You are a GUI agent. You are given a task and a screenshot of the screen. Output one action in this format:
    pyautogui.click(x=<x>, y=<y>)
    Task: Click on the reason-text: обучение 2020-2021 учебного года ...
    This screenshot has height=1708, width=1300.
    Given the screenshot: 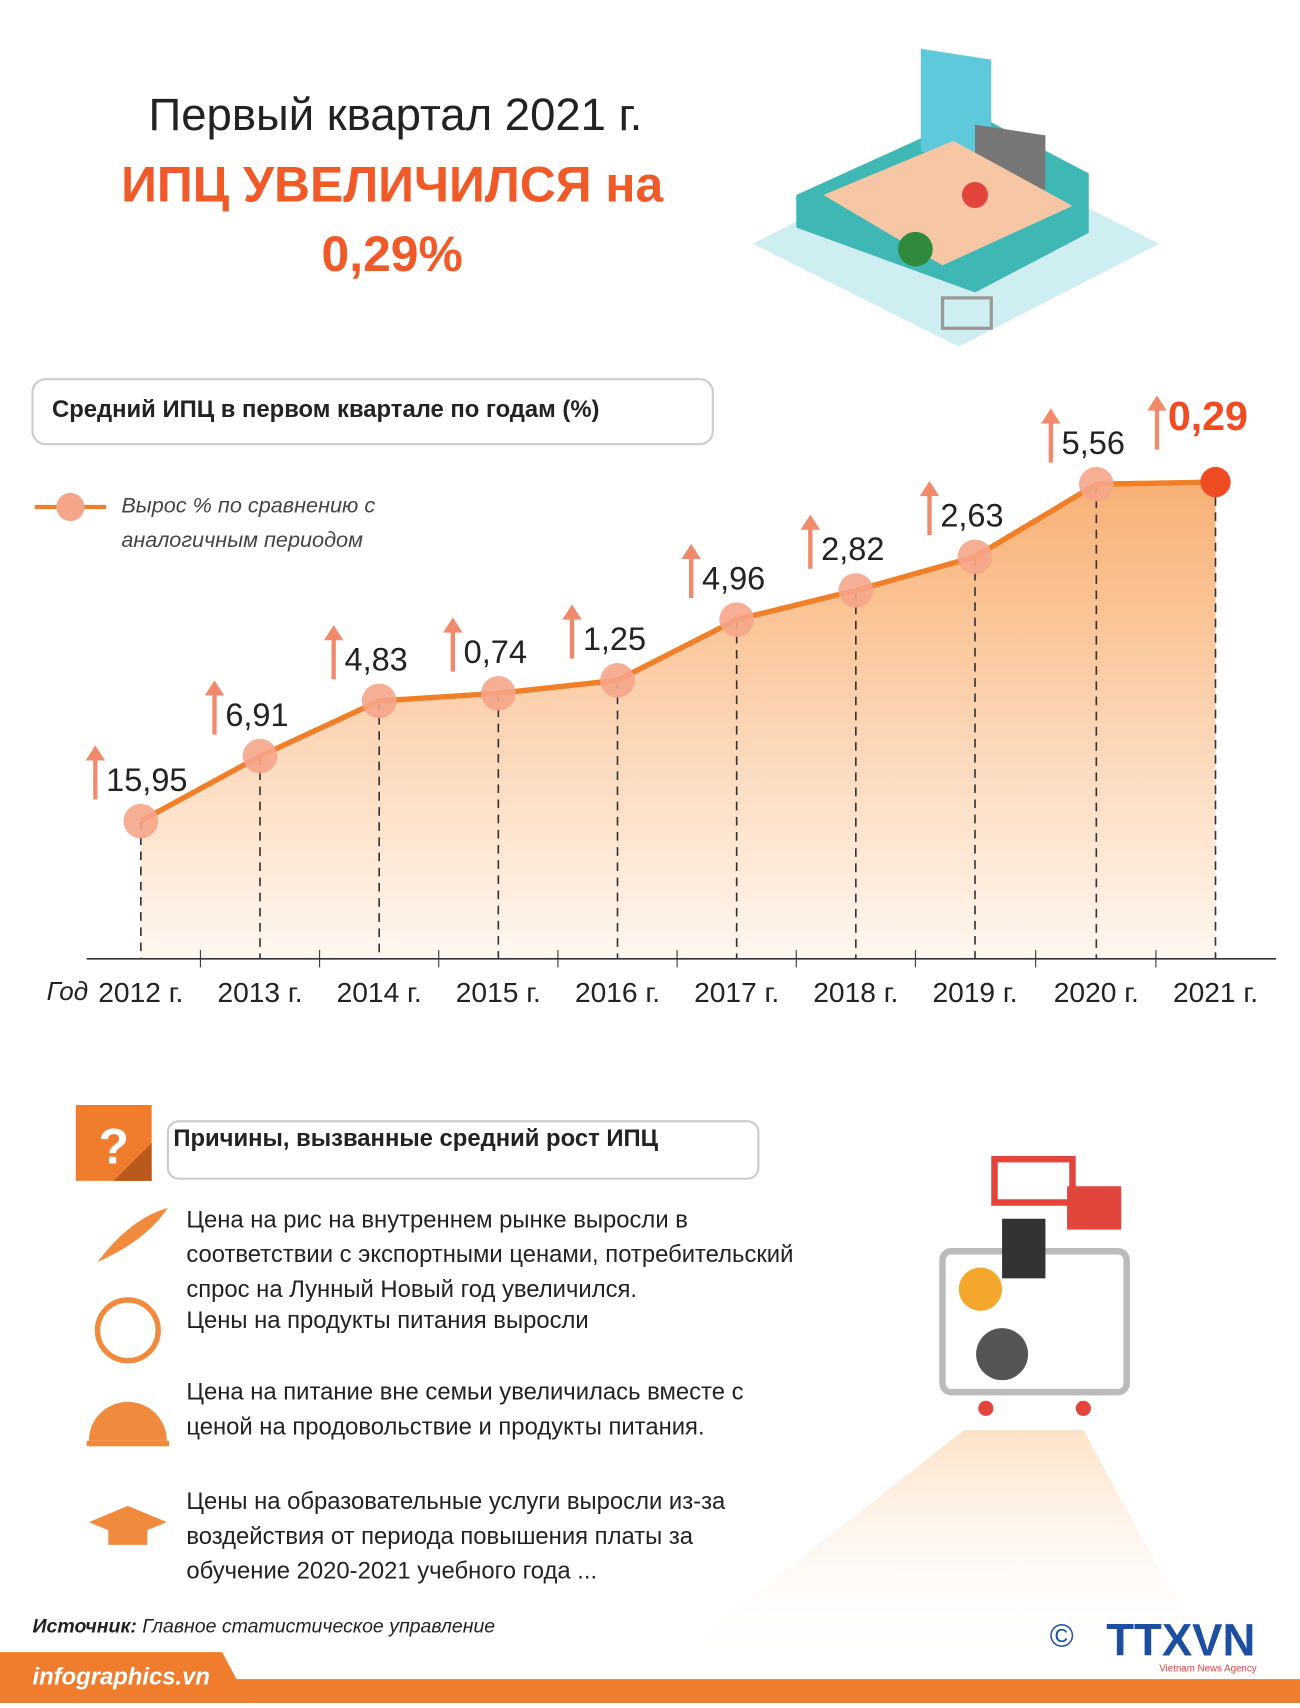 What is the action you would take?
    pyautogui.click(x=391, y=1570)
    